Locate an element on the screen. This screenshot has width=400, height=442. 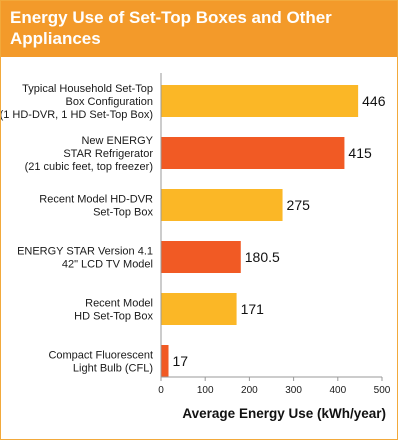
category-label-line: Typical Household Set-Top is located at coordinates (87, 89).